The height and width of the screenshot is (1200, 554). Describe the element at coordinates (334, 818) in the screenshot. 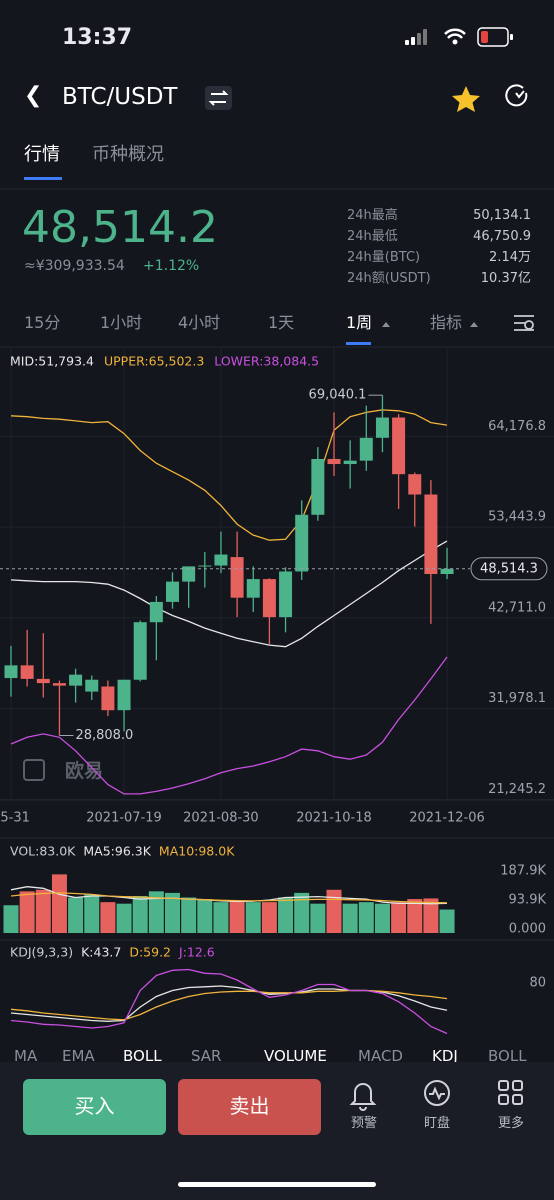

I see `x-tick-label: 2021-10-18` at that location.